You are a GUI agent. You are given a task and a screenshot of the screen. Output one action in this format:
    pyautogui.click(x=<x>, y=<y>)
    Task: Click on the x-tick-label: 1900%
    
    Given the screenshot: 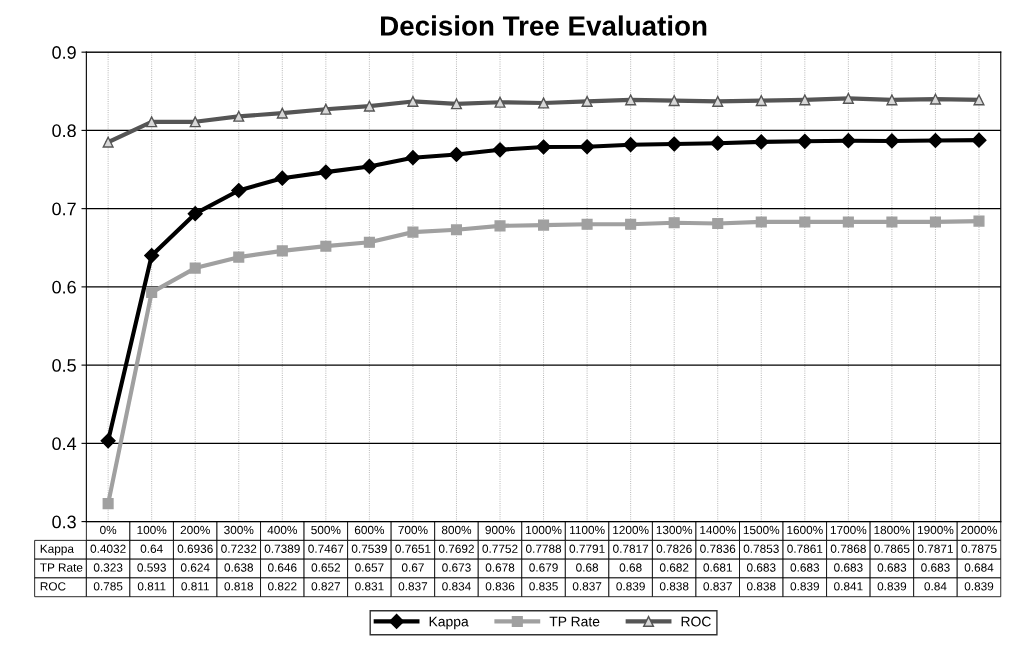 What is the action you would take?
    pyautogui.click(x=935, y=530)
    